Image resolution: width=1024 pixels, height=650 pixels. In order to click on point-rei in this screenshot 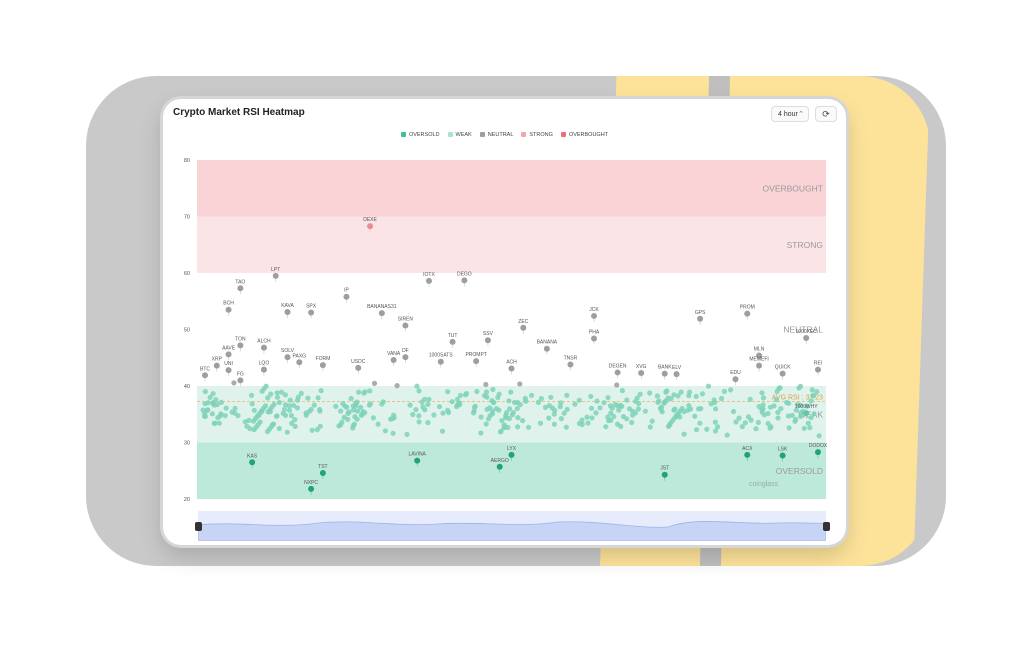, I will do `click(818, 369)`.